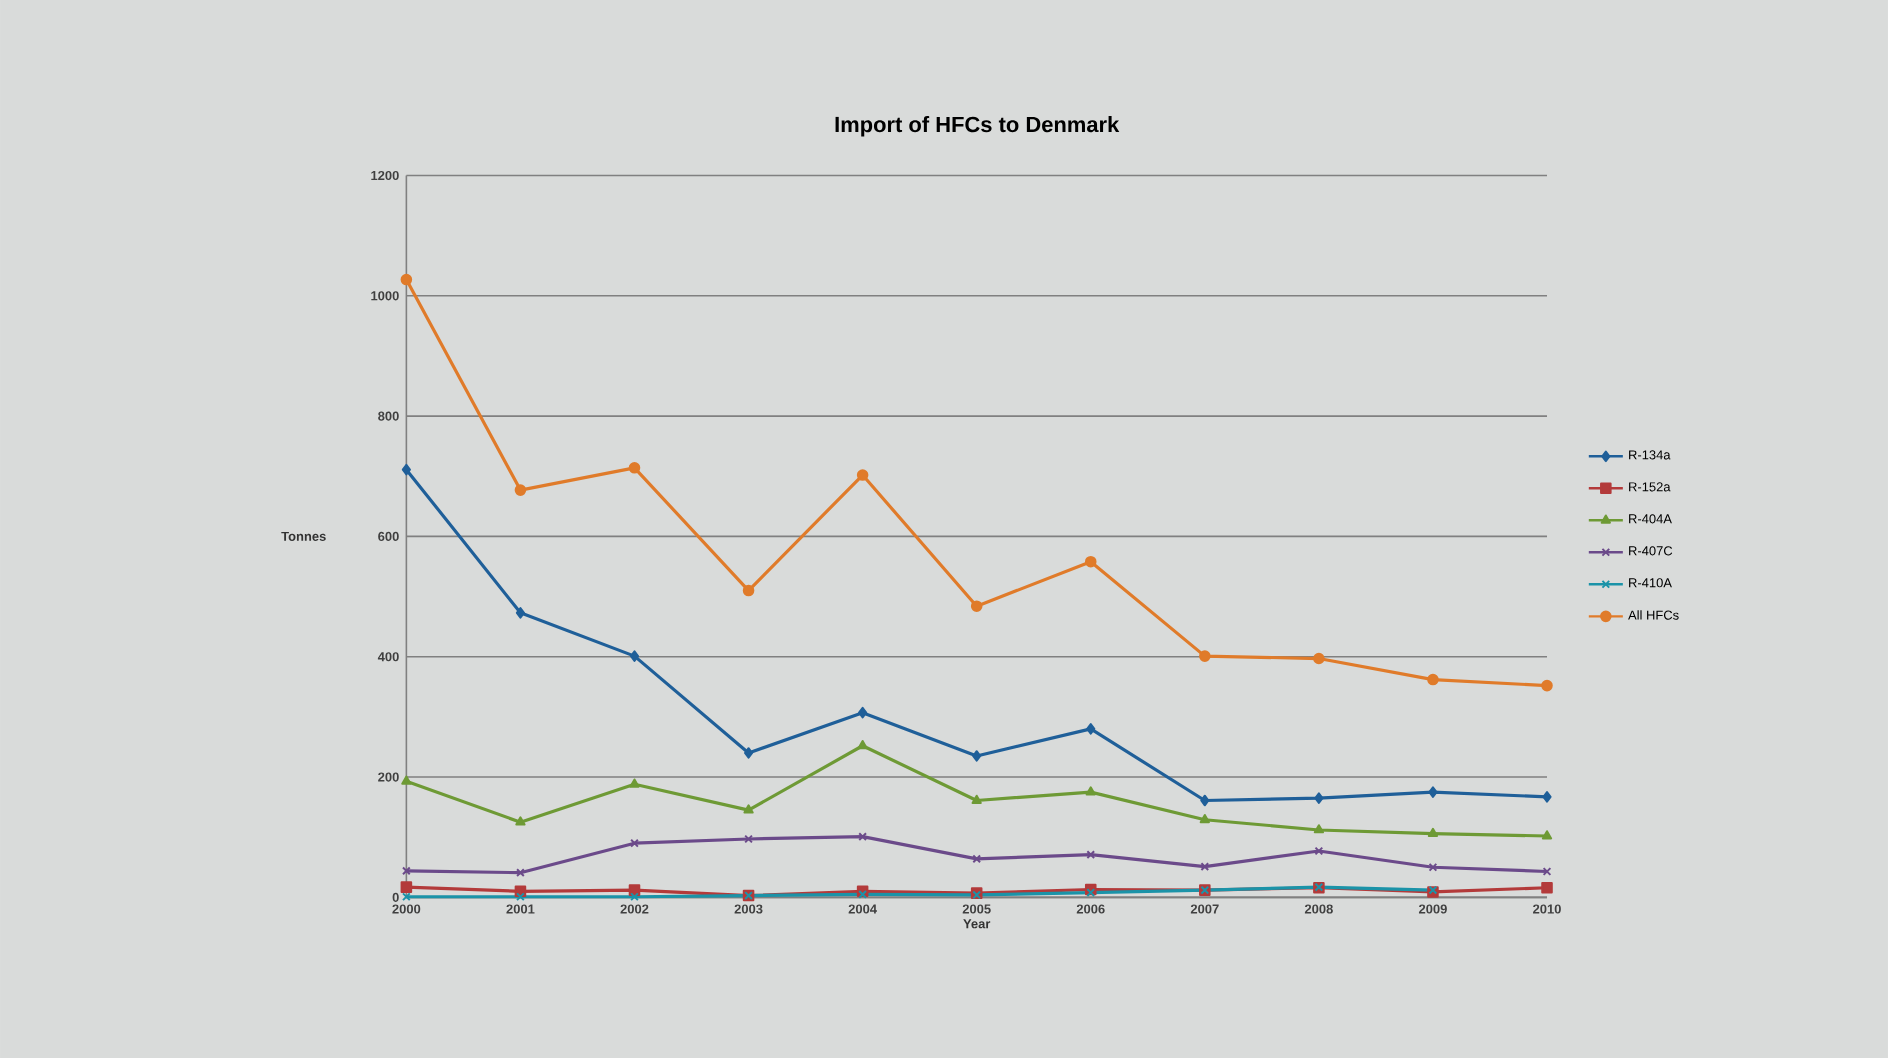 The height and width of the screenshot is (1058, 1888). What do you see at coordinates (977, 126) in the screenshot?
I see `chart-title: Import of HFCs to Denmark` at bounding box center [977, 126].